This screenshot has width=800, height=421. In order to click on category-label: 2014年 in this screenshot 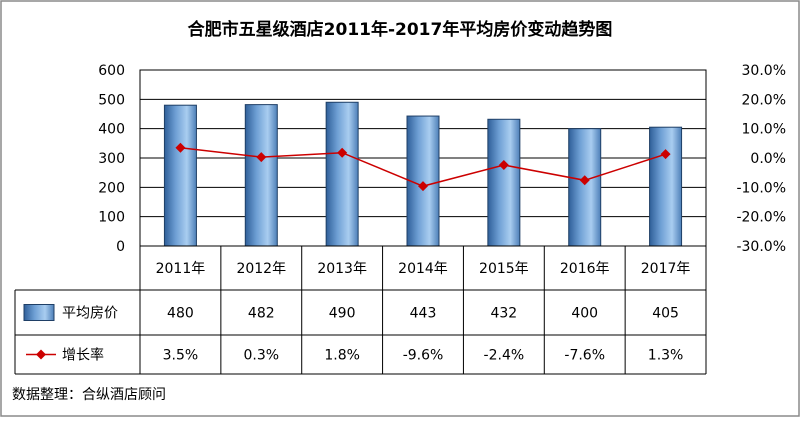, I will do `click(423, 269)`.